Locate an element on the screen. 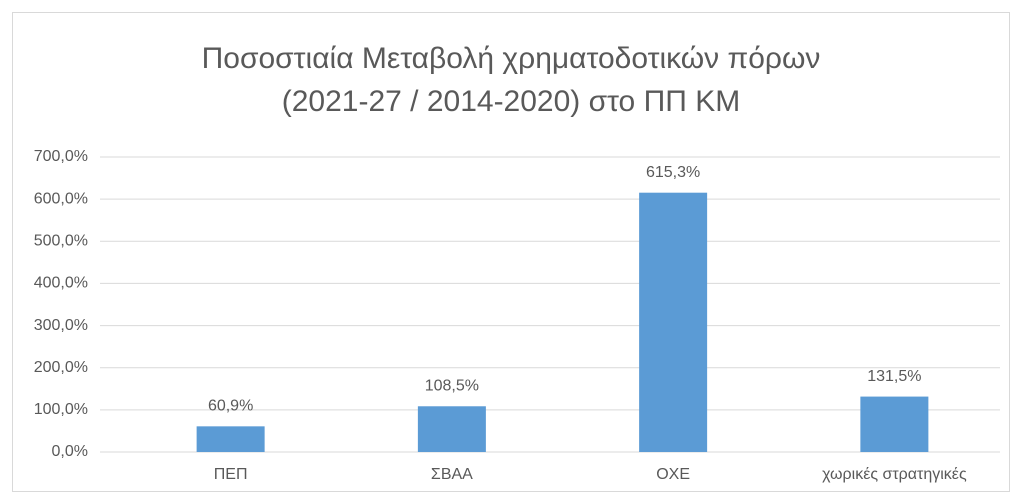 The height and width of the screenshot is (504, 1022). y-tick-label: 100,0% is located at coordinates (61, 409).